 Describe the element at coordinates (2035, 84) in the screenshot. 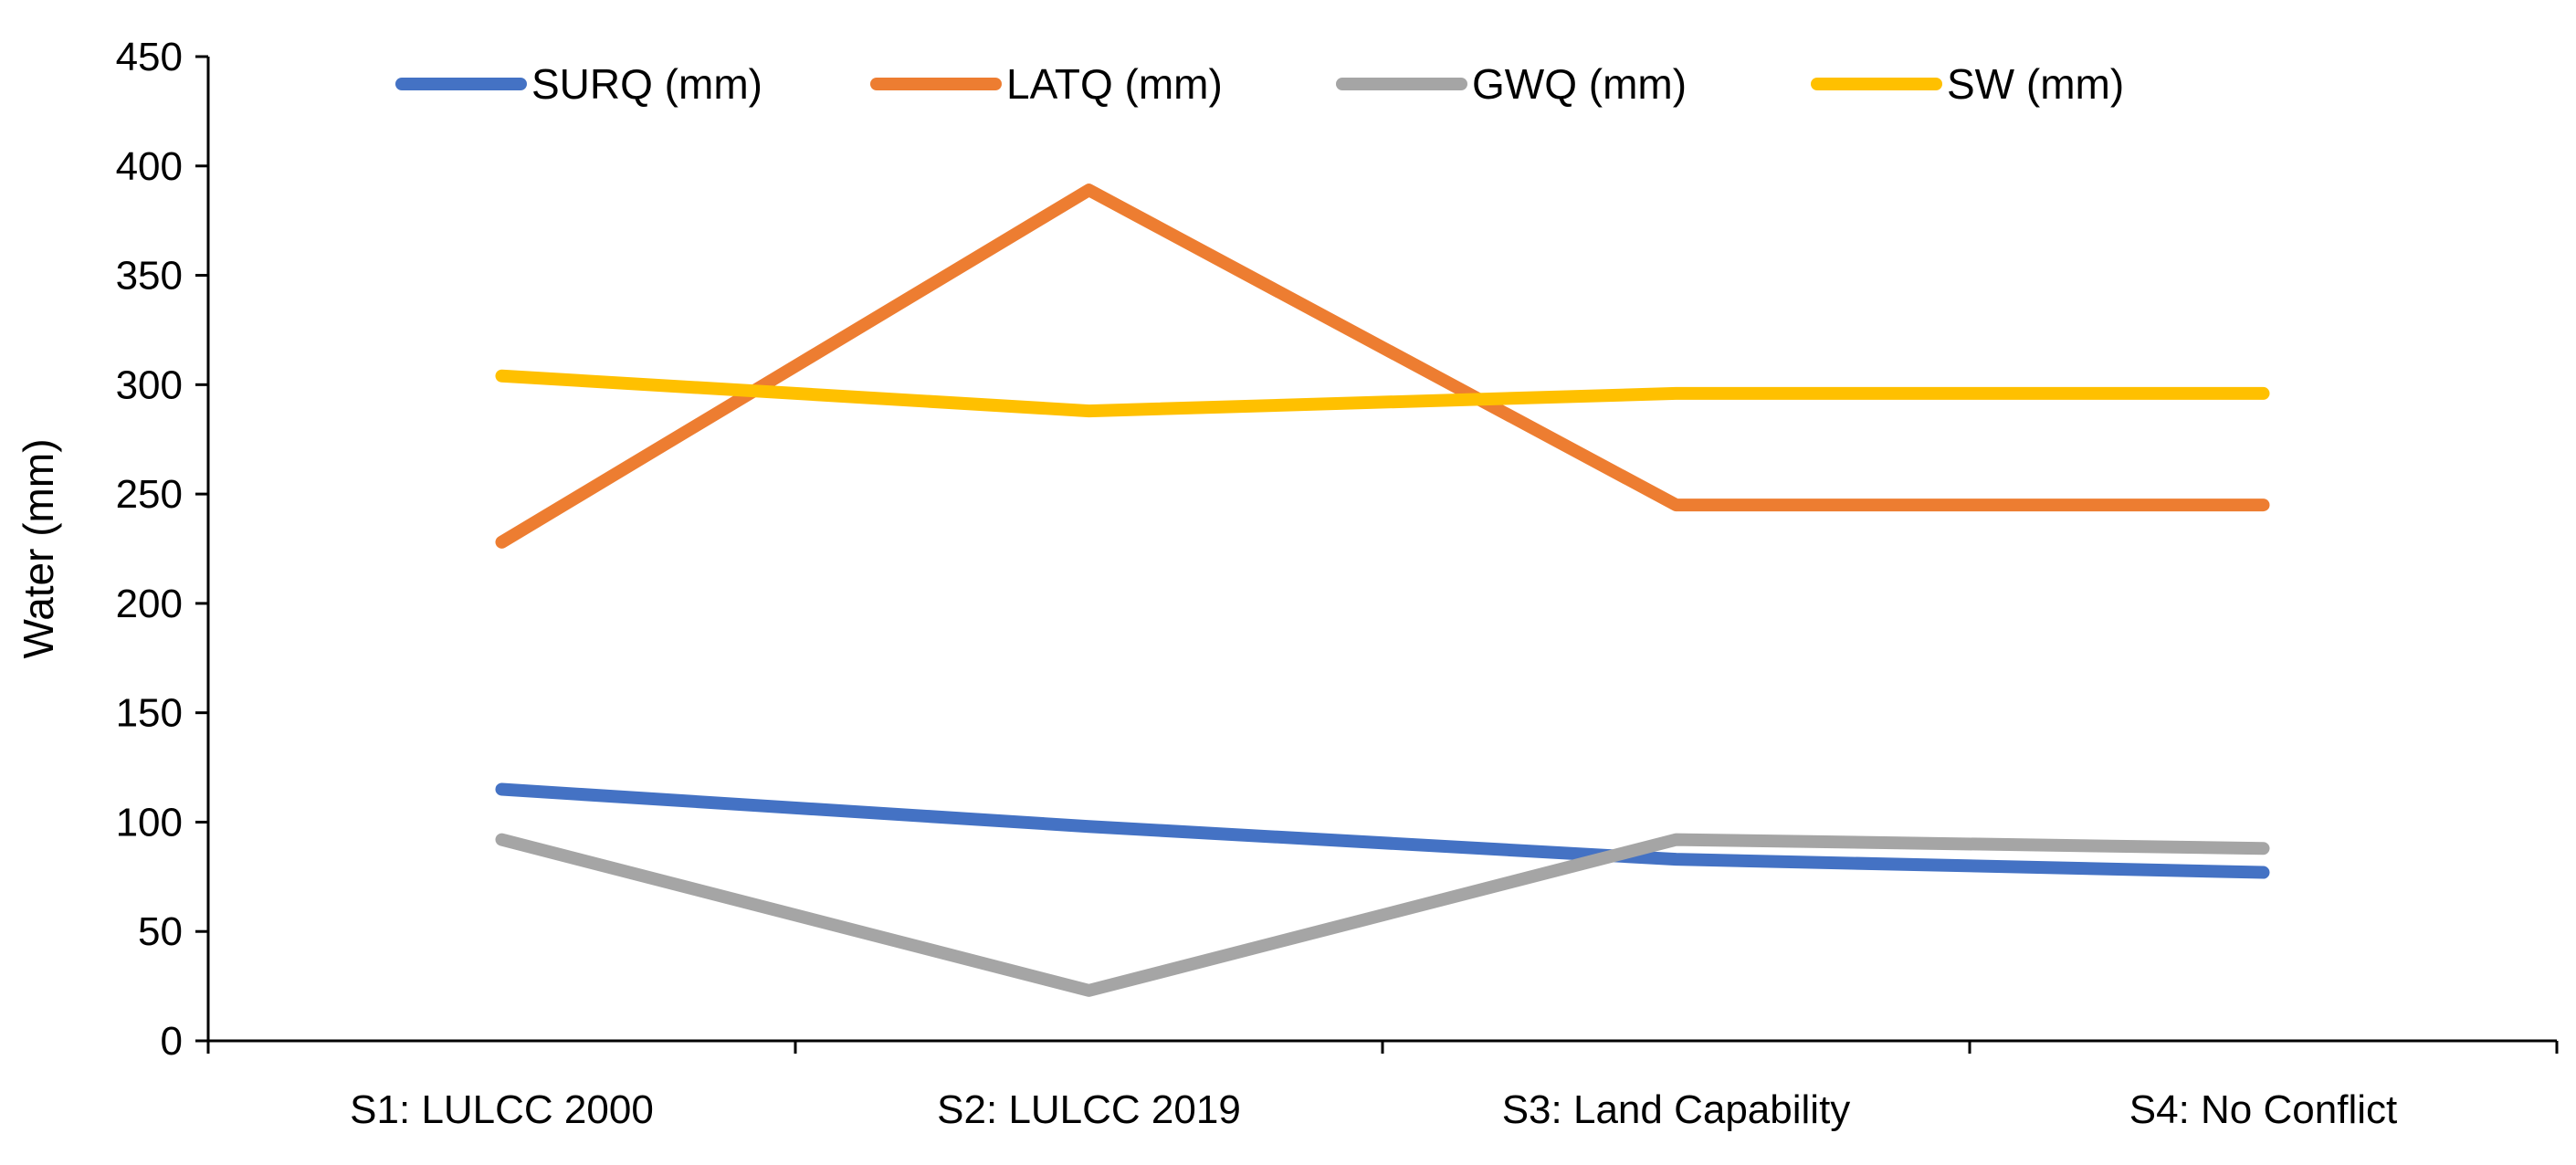

I see `legend-label-sw: SW (mm)` at that location.